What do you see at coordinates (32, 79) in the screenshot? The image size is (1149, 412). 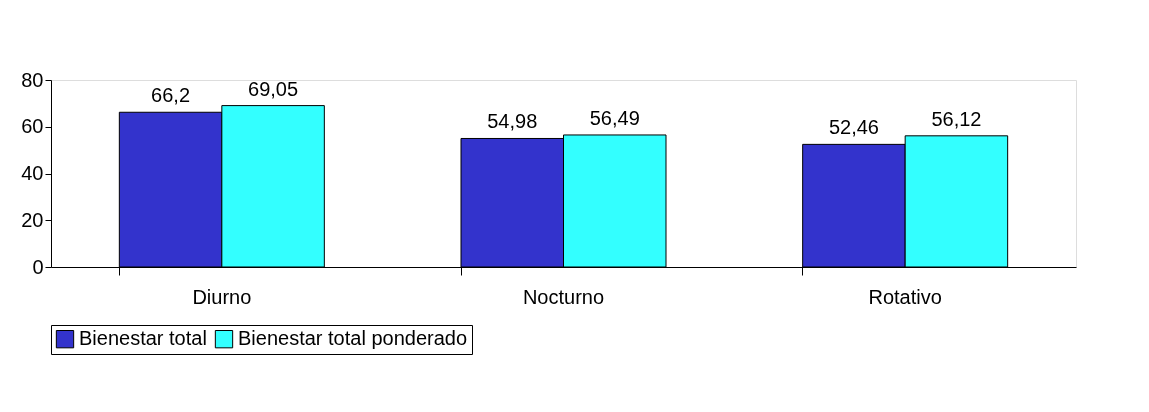 I see `y-tick-label: 80` at bounding box center [32, 79].